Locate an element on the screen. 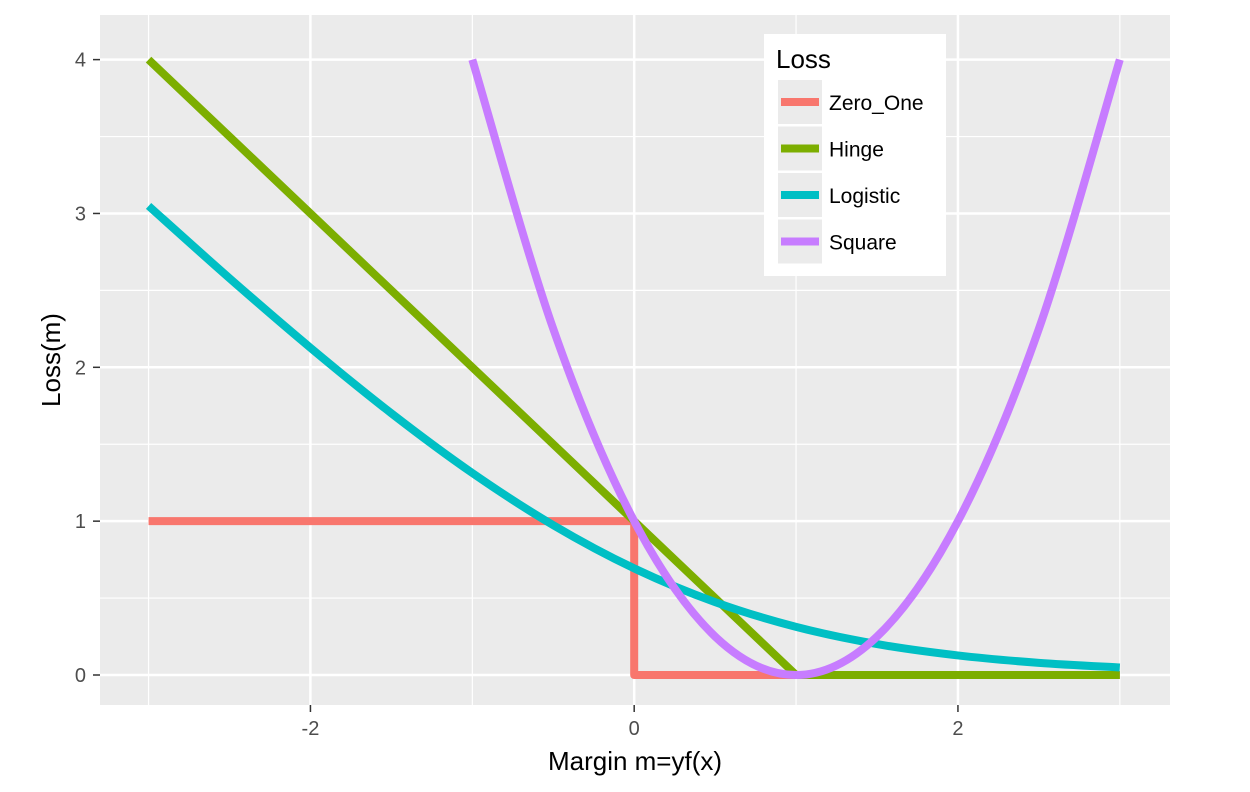 The image size is (1250, 792). y-tick-label: 2 is located at coordinates (80, 368).